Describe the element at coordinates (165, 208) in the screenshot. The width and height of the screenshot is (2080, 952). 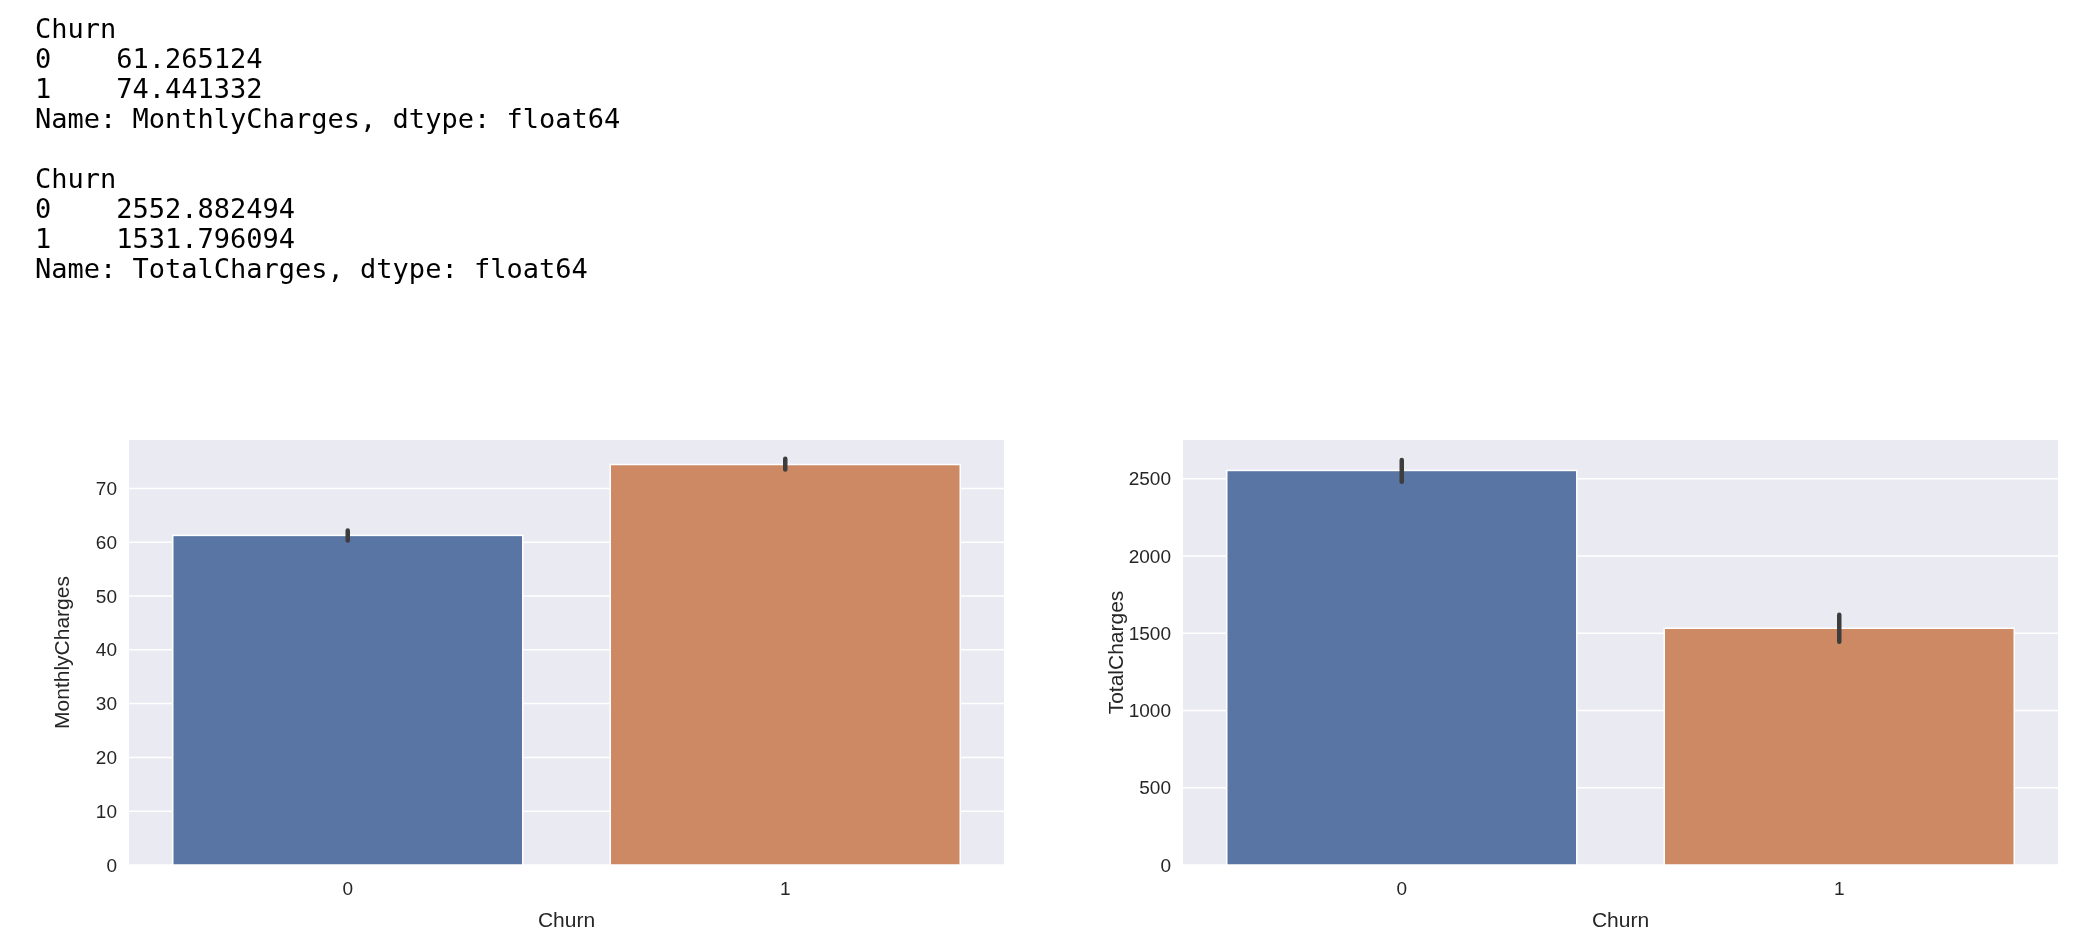
I see `text: 0 2552.882494` at that location.